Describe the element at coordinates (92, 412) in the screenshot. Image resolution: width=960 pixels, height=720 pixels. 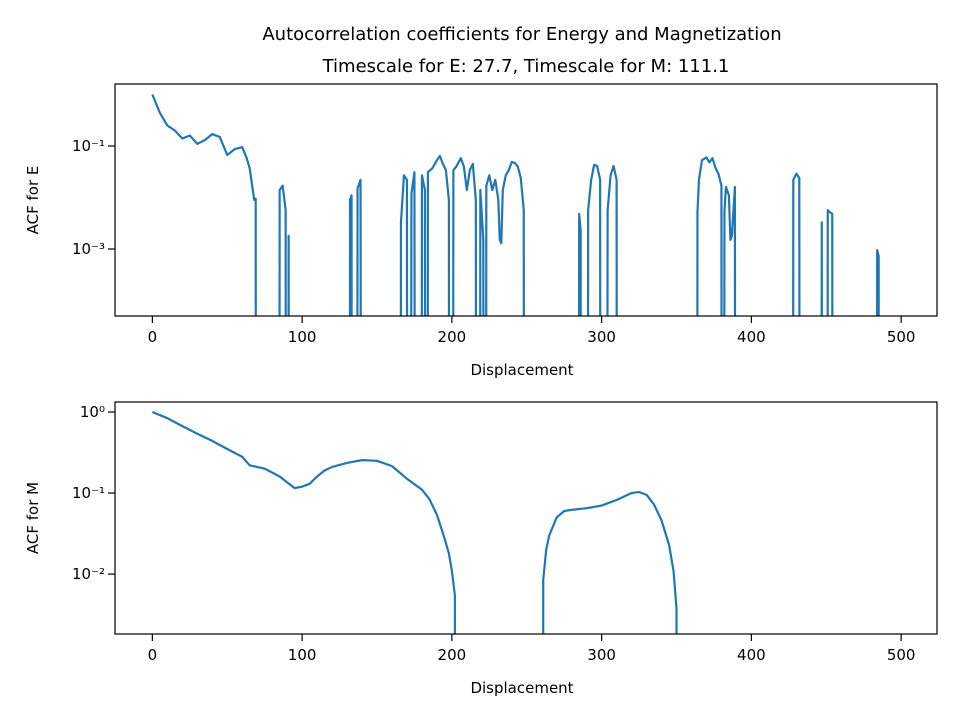
I see `y-tick-label: 10⁰` at that location.